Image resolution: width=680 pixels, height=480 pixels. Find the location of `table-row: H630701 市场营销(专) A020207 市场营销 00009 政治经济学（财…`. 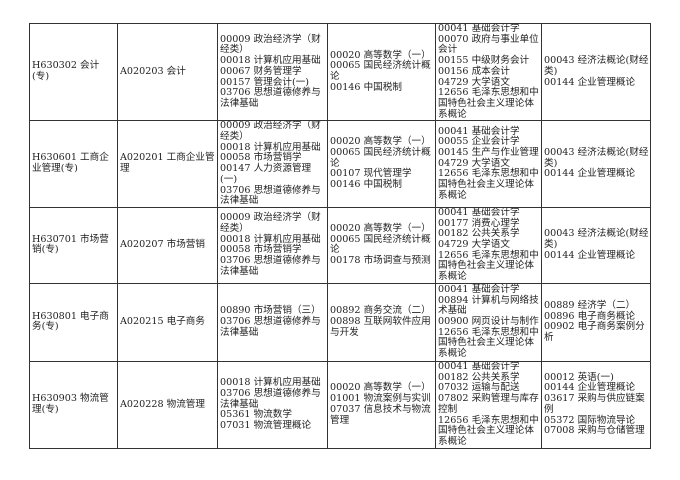

table-row: H630701 市场营销(专) A020207 市场营销 00009 政治经济学（财… is located at coordinates (340, 245).